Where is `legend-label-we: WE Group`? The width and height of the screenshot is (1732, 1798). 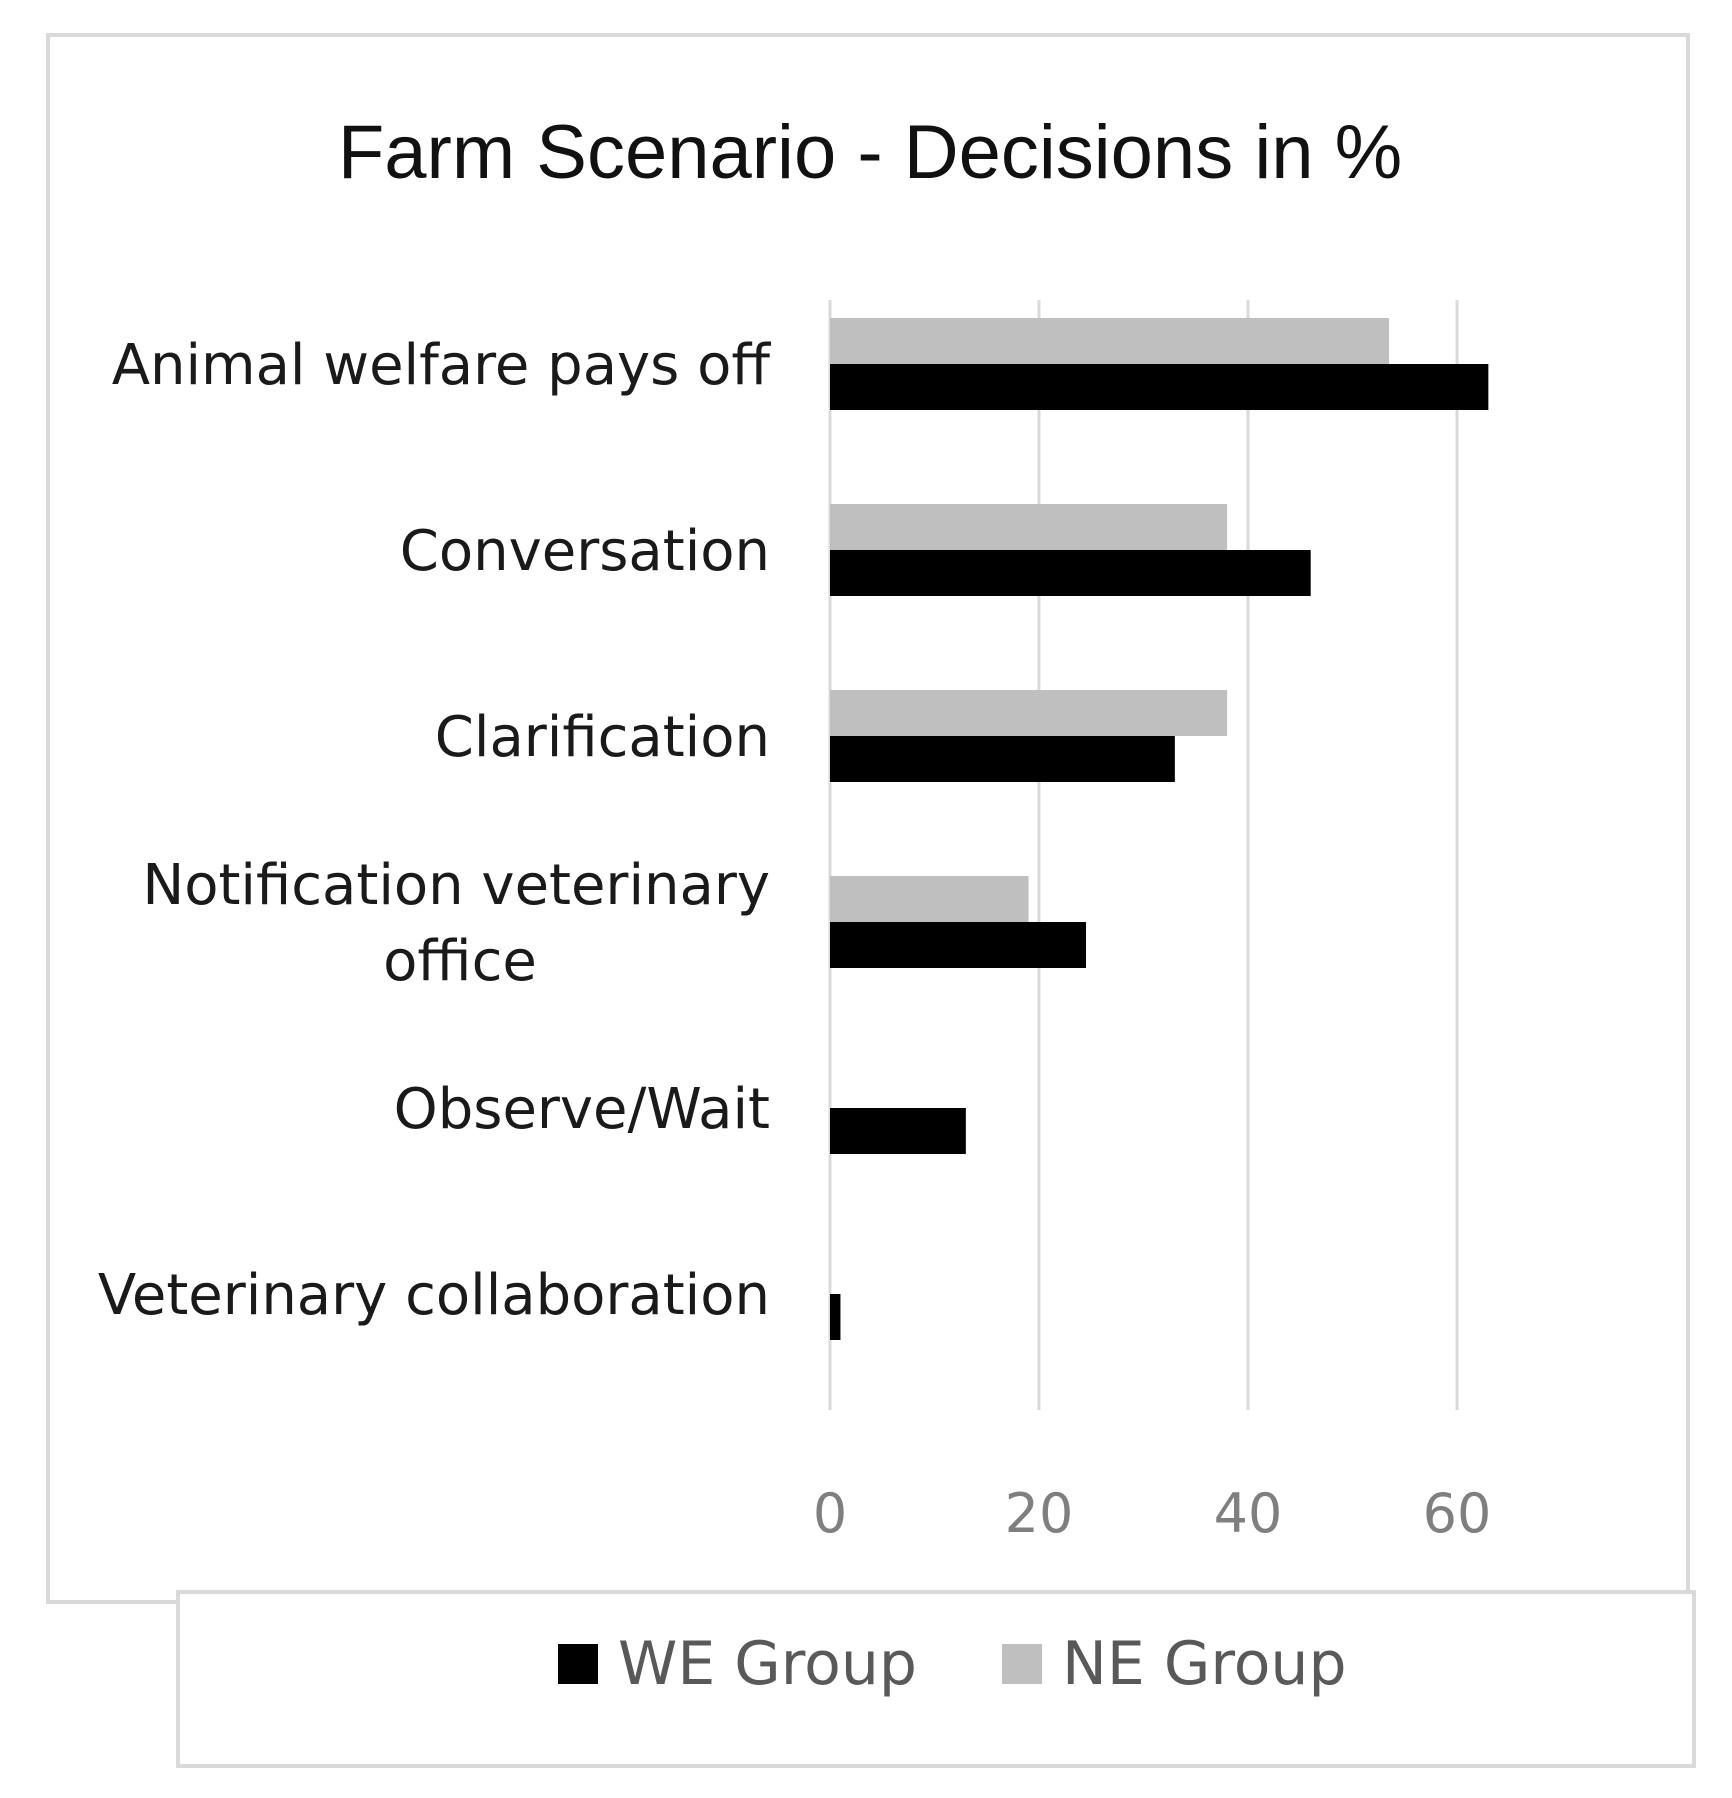
legend-label-we: WE Group is located at coordinates (767, 1664).